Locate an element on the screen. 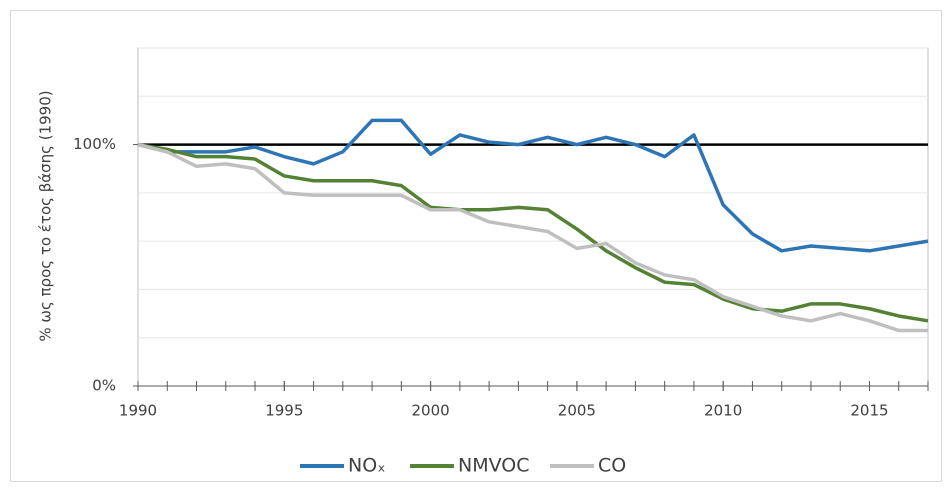 Image resolution: width=952 pixels, height=491 pixels. x-tick-label: 2000 is located at coordinates (430, 411).